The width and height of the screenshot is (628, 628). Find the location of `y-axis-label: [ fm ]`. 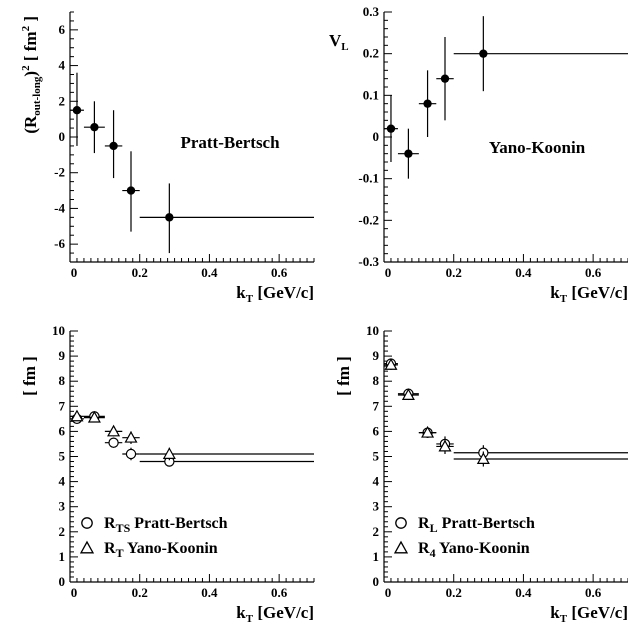

y-axis-label: [ fm ] is located at coordinates (29, 376).